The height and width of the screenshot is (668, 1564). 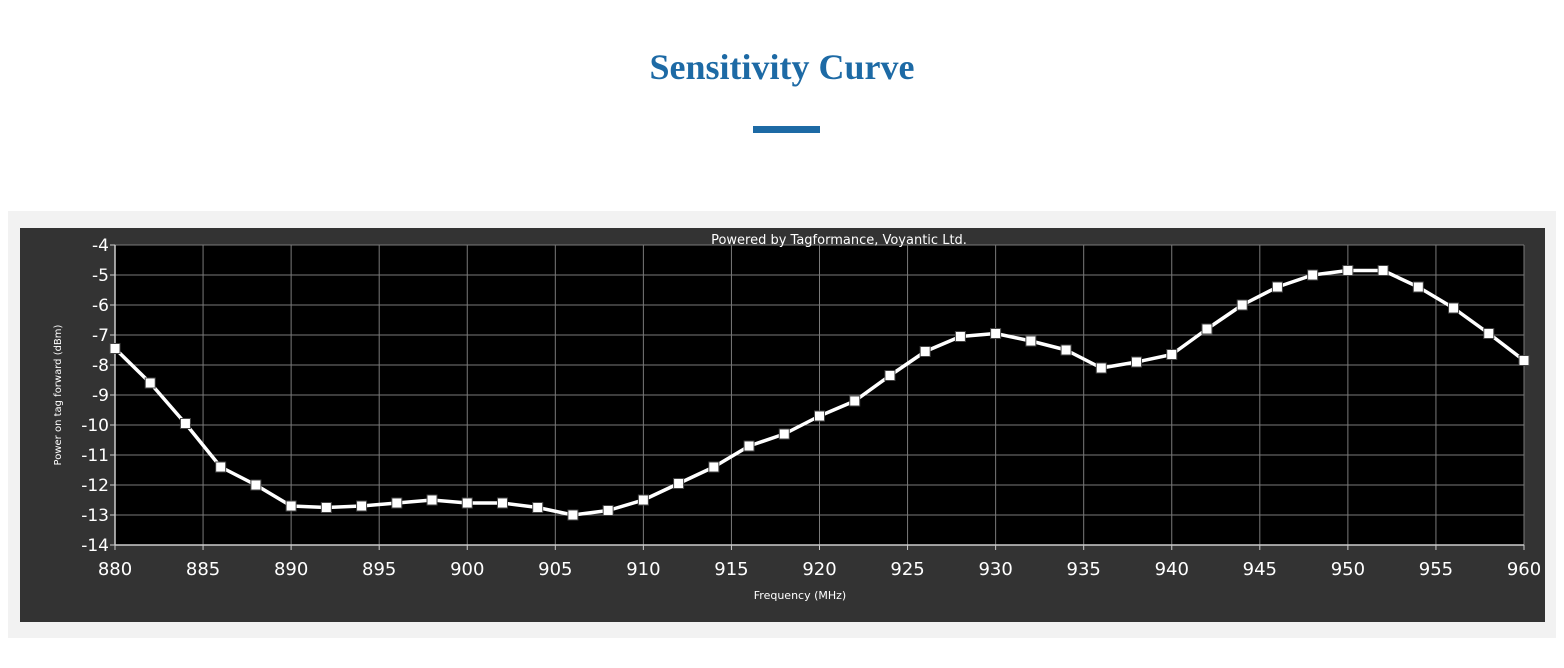 I want to click on x-tick-label: 910, so click(x=643, y=569).